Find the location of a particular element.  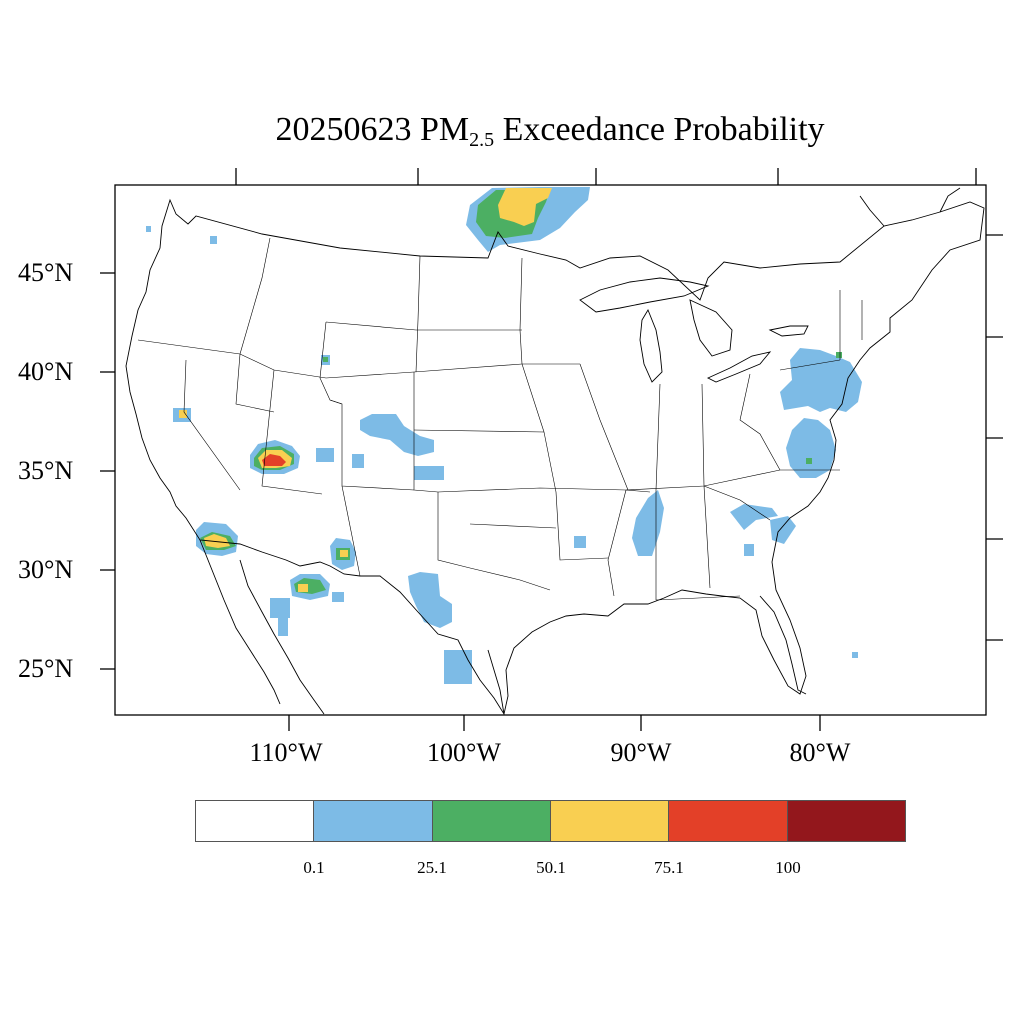

blob-nevada-yellow is located at coordinates (183, 414).